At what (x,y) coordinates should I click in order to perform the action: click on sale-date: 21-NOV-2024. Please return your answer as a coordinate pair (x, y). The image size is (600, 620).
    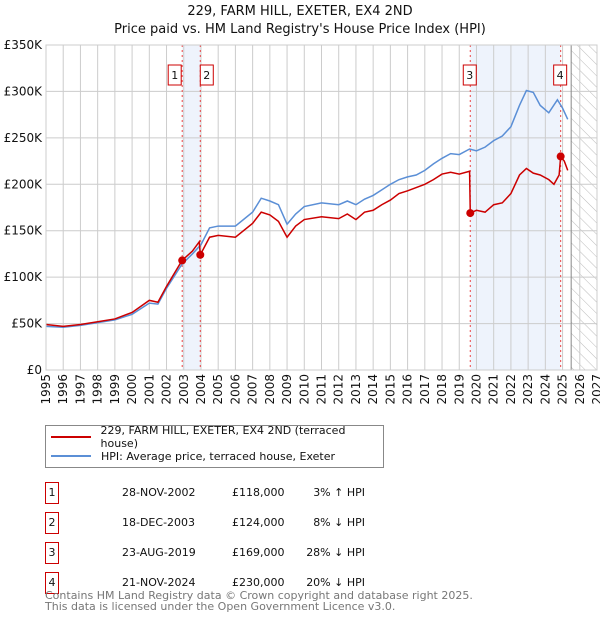
    Looking at the image, I should click on (159, 582).